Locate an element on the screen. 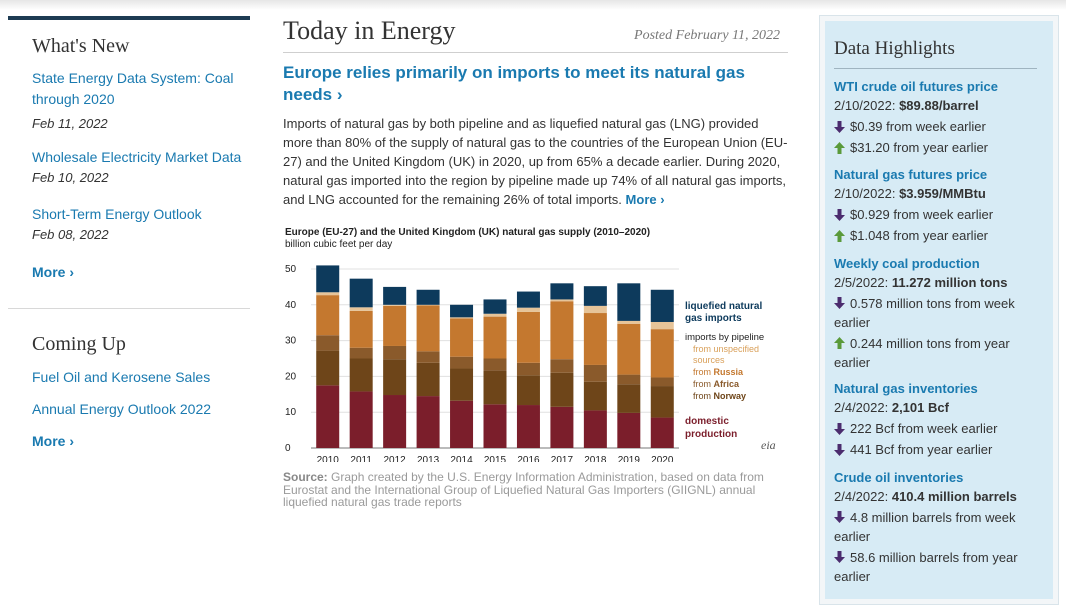 The image size is (1066, 613). x-tick-label: 2012 is located at coordinates (395, 458).